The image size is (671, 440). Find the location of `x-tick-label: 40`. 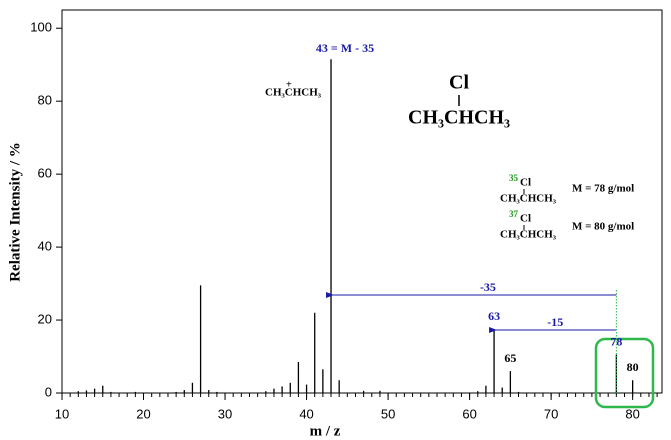

x-tick-label: 40 is located at coordinates (306, 413).